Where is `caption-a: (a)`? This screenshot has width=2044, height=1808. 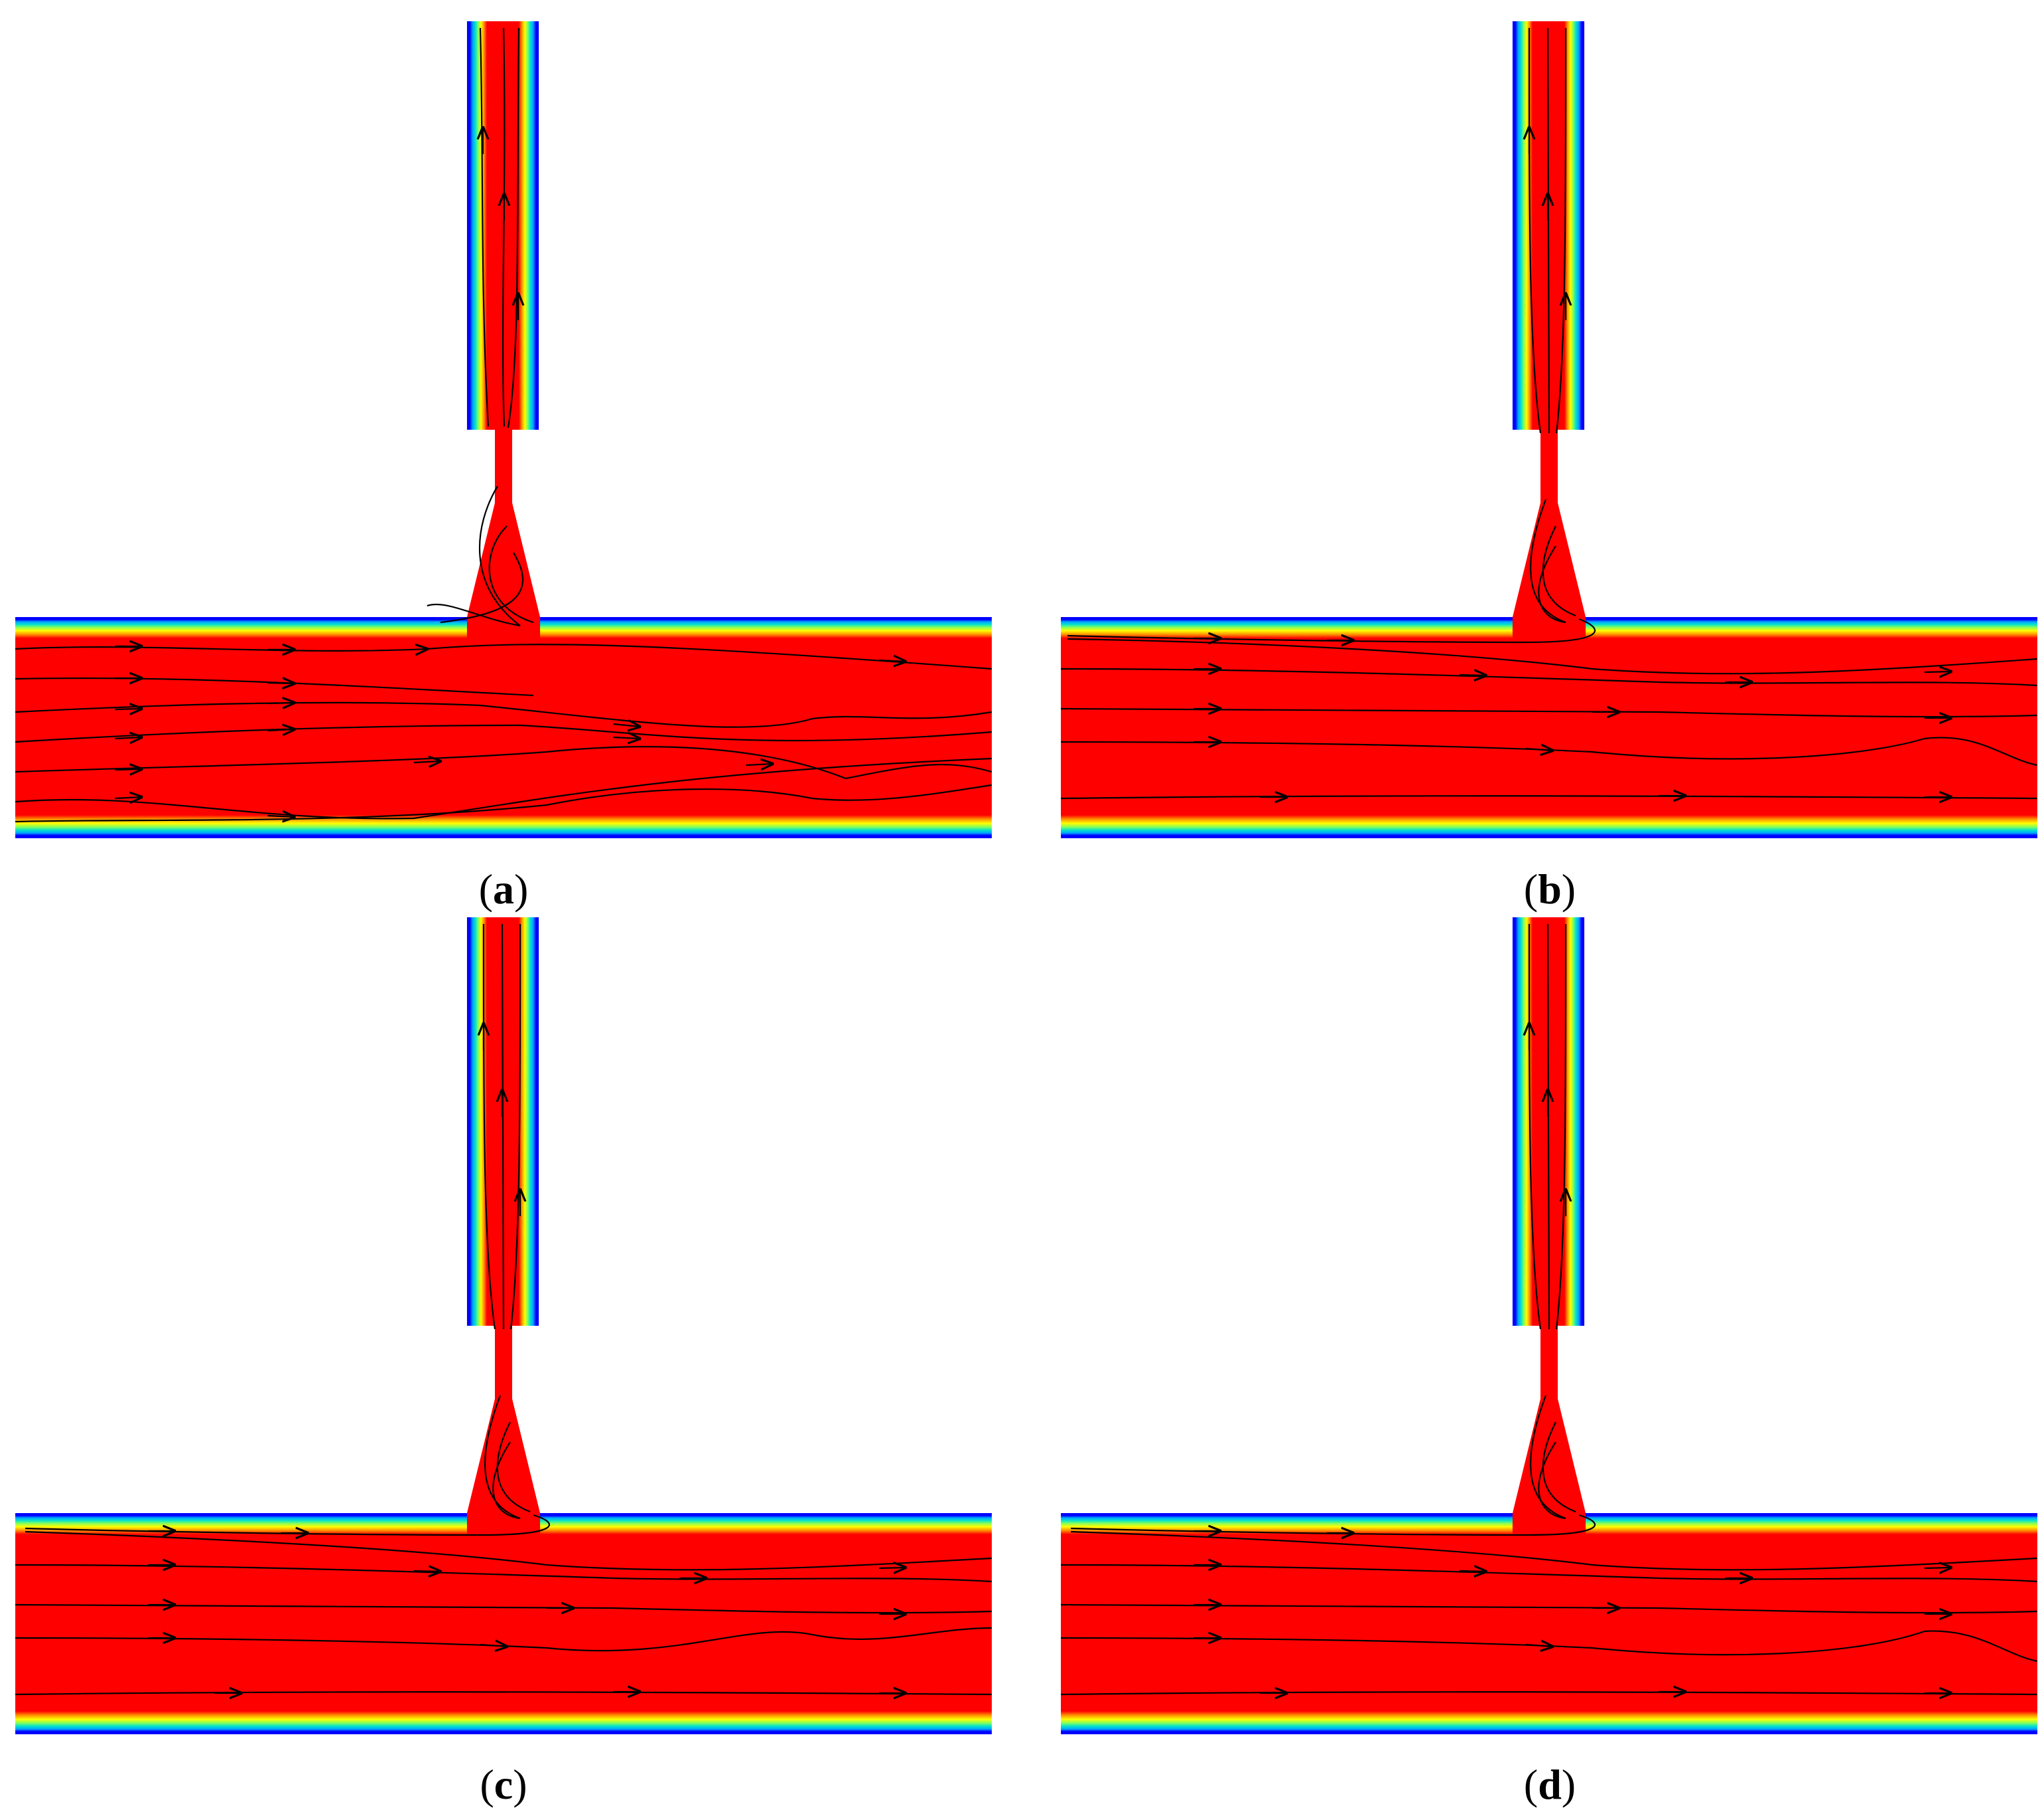 caption-a: (a) is located at coordinates (504, 889).